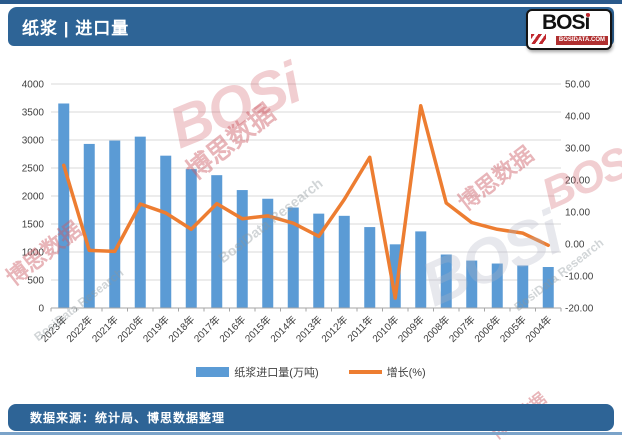 The image size is (622, 444). What do you see at coordinates (33, 197) in the screenshot?
I see `y-axis-left-label: 2000` at bounding box center [33, 197].